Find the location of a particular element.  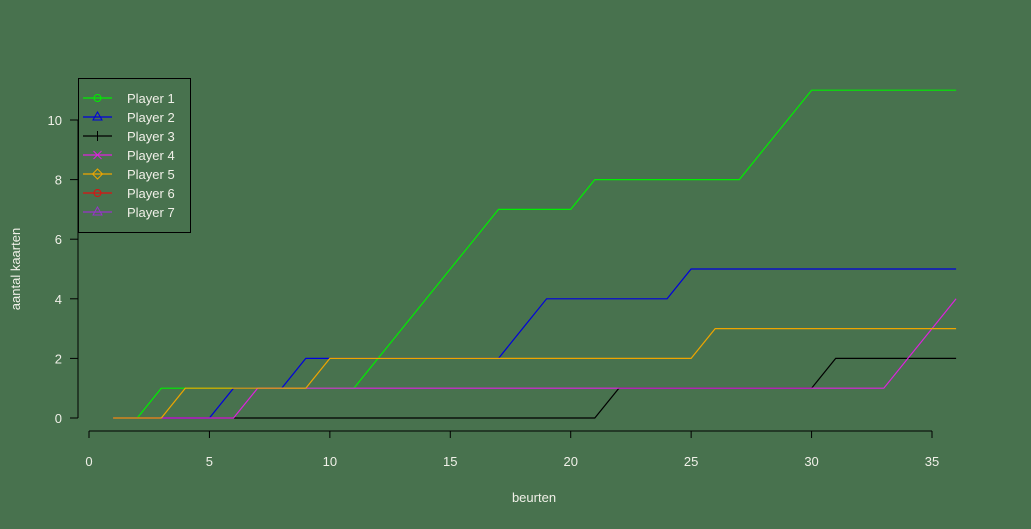

x-tick-label: 35 is located at coordinates (932, 461).